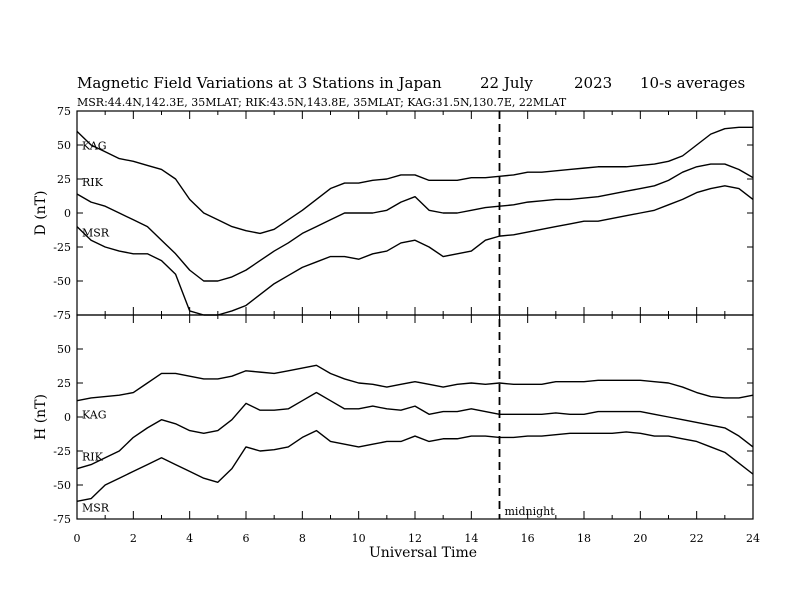 Image resolution: width=792 pixels, height=612 pixels. Describe the element at coordinates (94, 145) in the screenshot. I see `d-panel-series-label-kag: KAG` at that location.